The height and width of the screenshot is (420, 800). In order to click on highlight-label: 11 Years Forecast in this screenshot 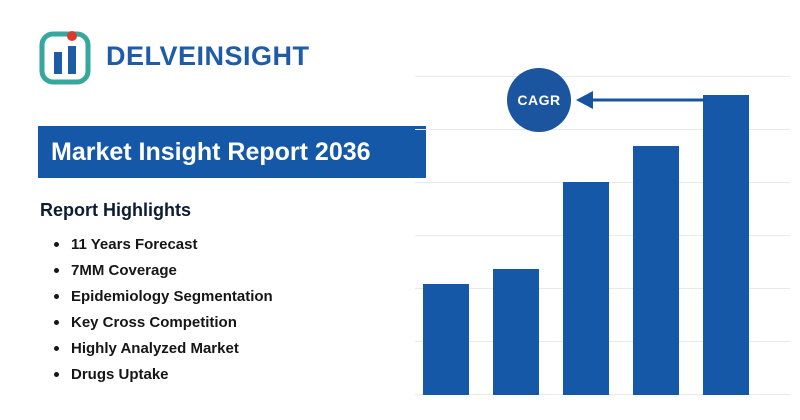, I will do `click(134, 244)`.